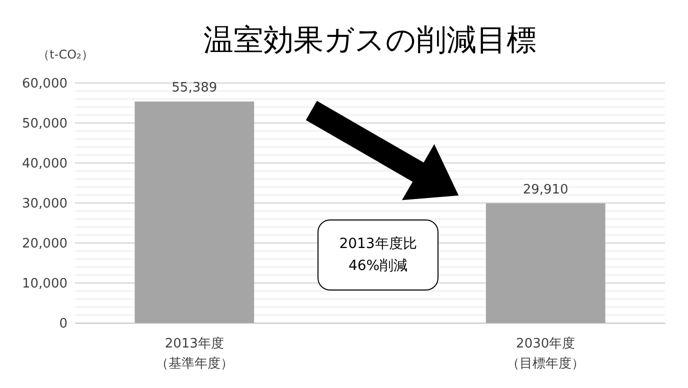 Image resolution: width=688 pixels, height=388 pixels. Describe the element at coordinates (66, 55) in the screenshot. I see `y-axis-title: （t-CO₂）` at that location.